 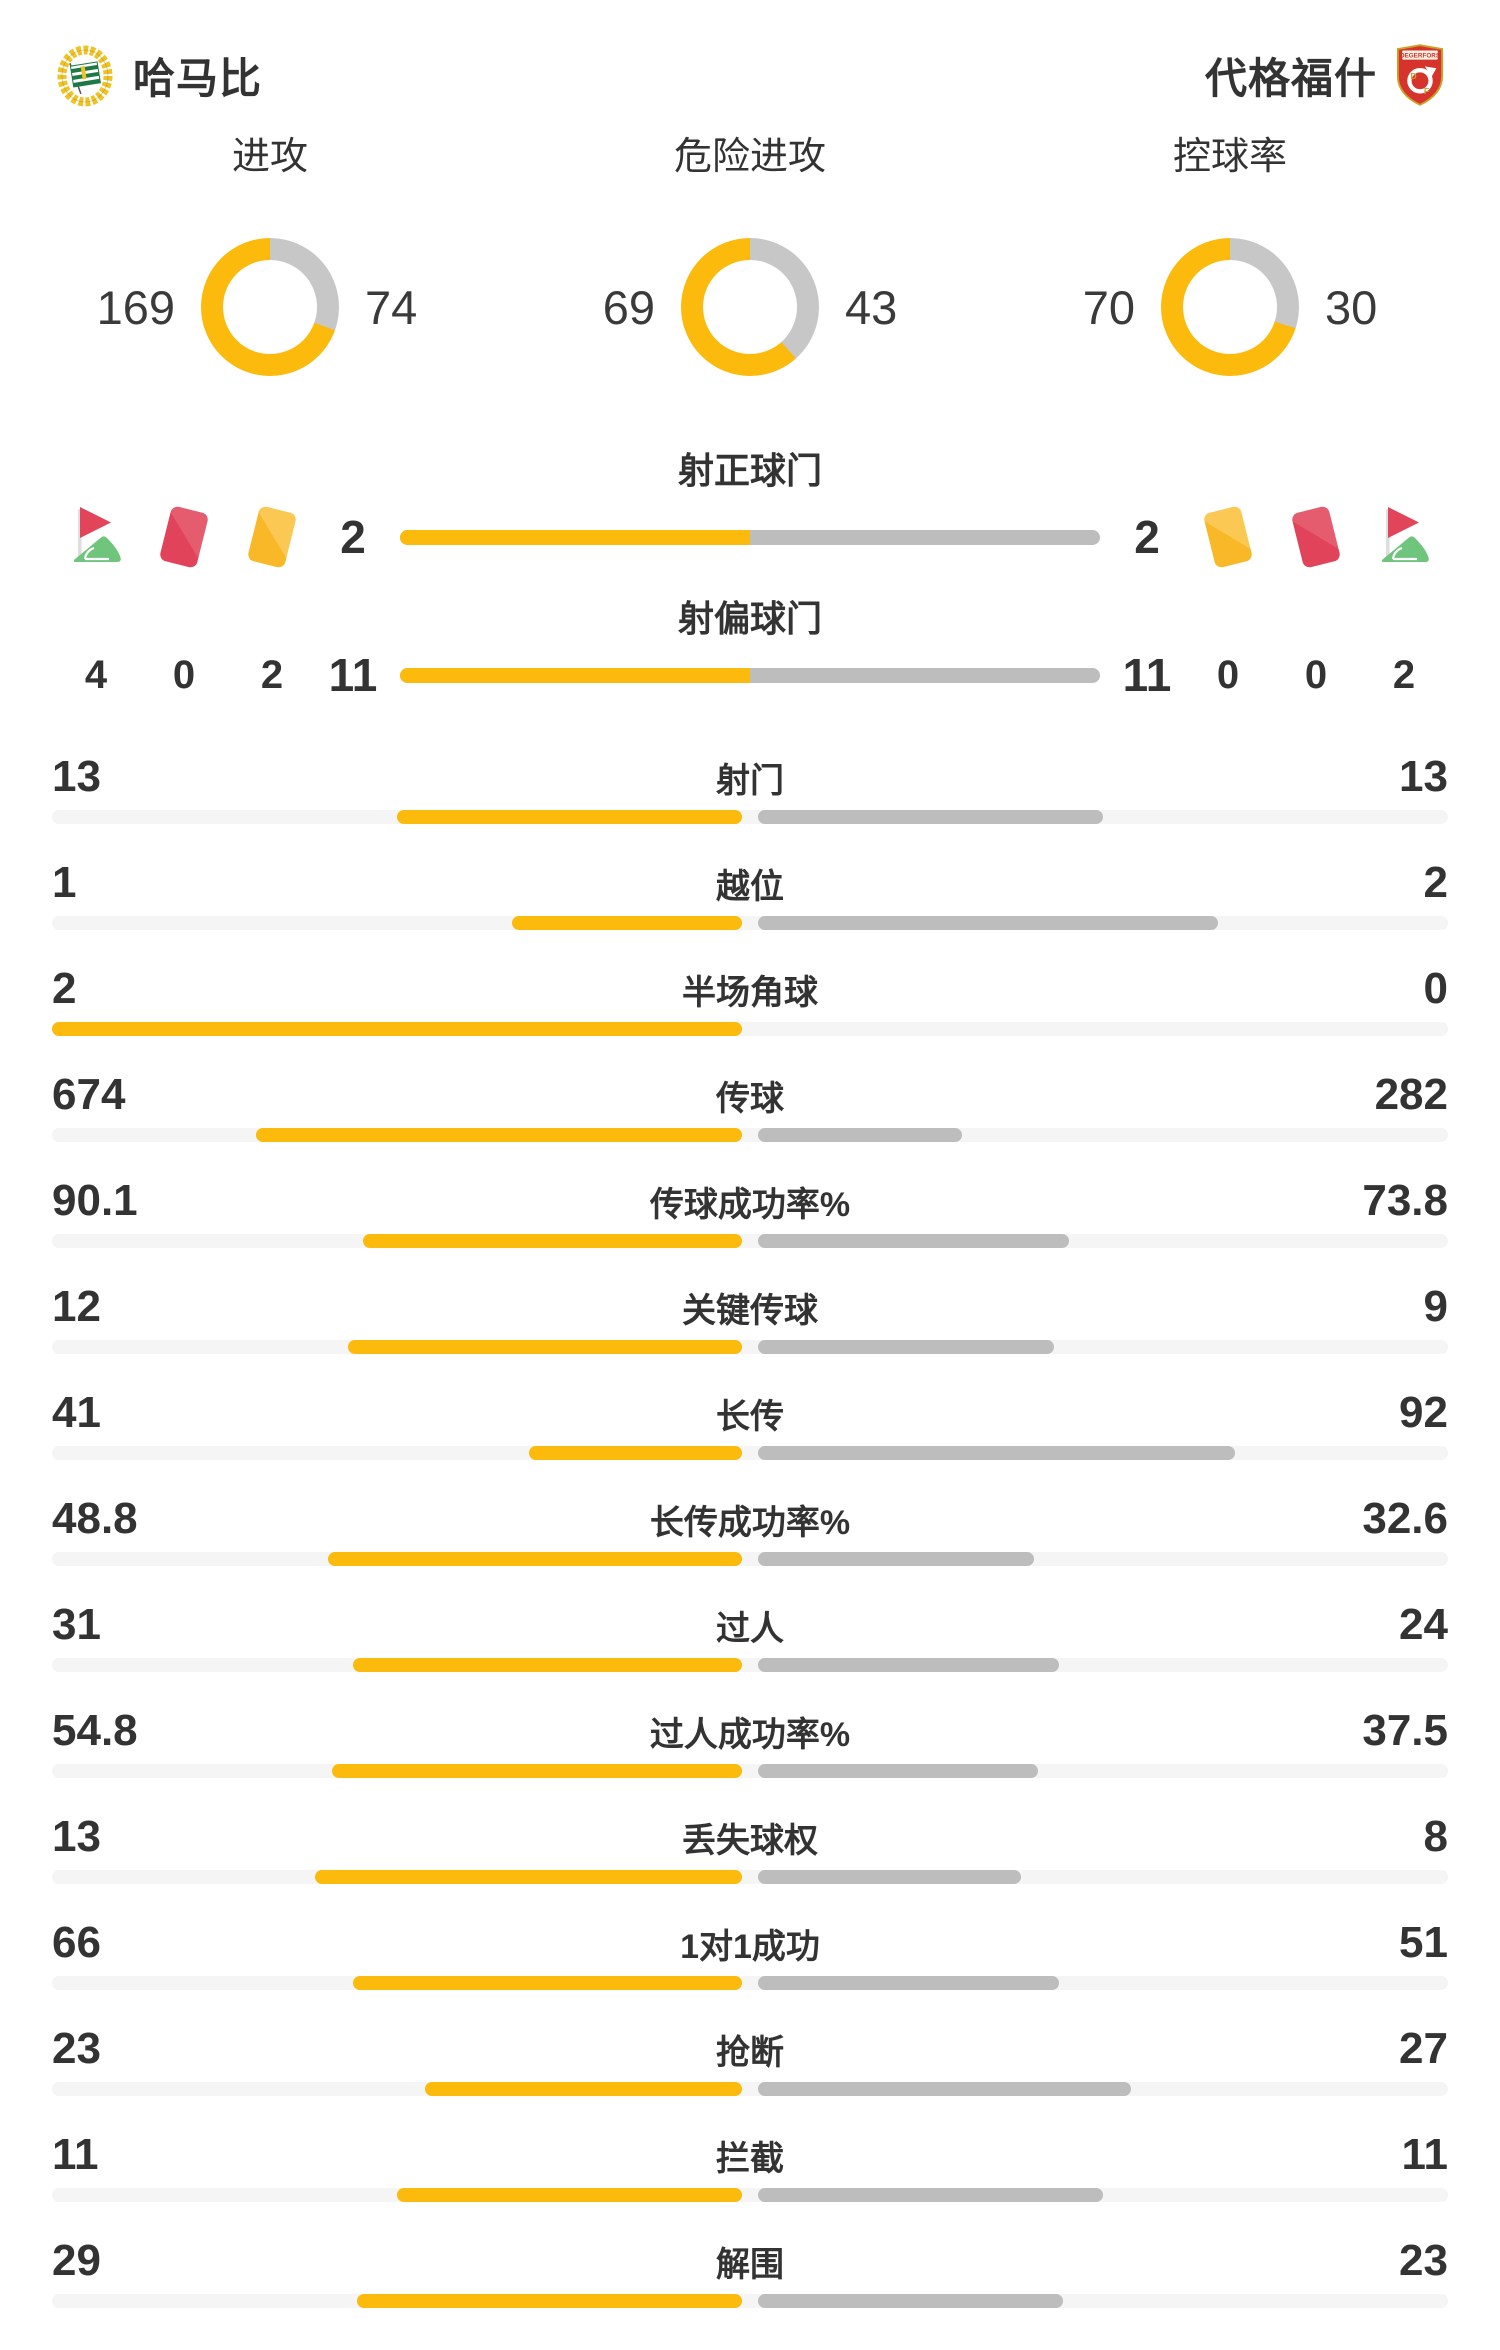 I want to click on stat-label: 1对1成功, so click(x=750, y=1946).